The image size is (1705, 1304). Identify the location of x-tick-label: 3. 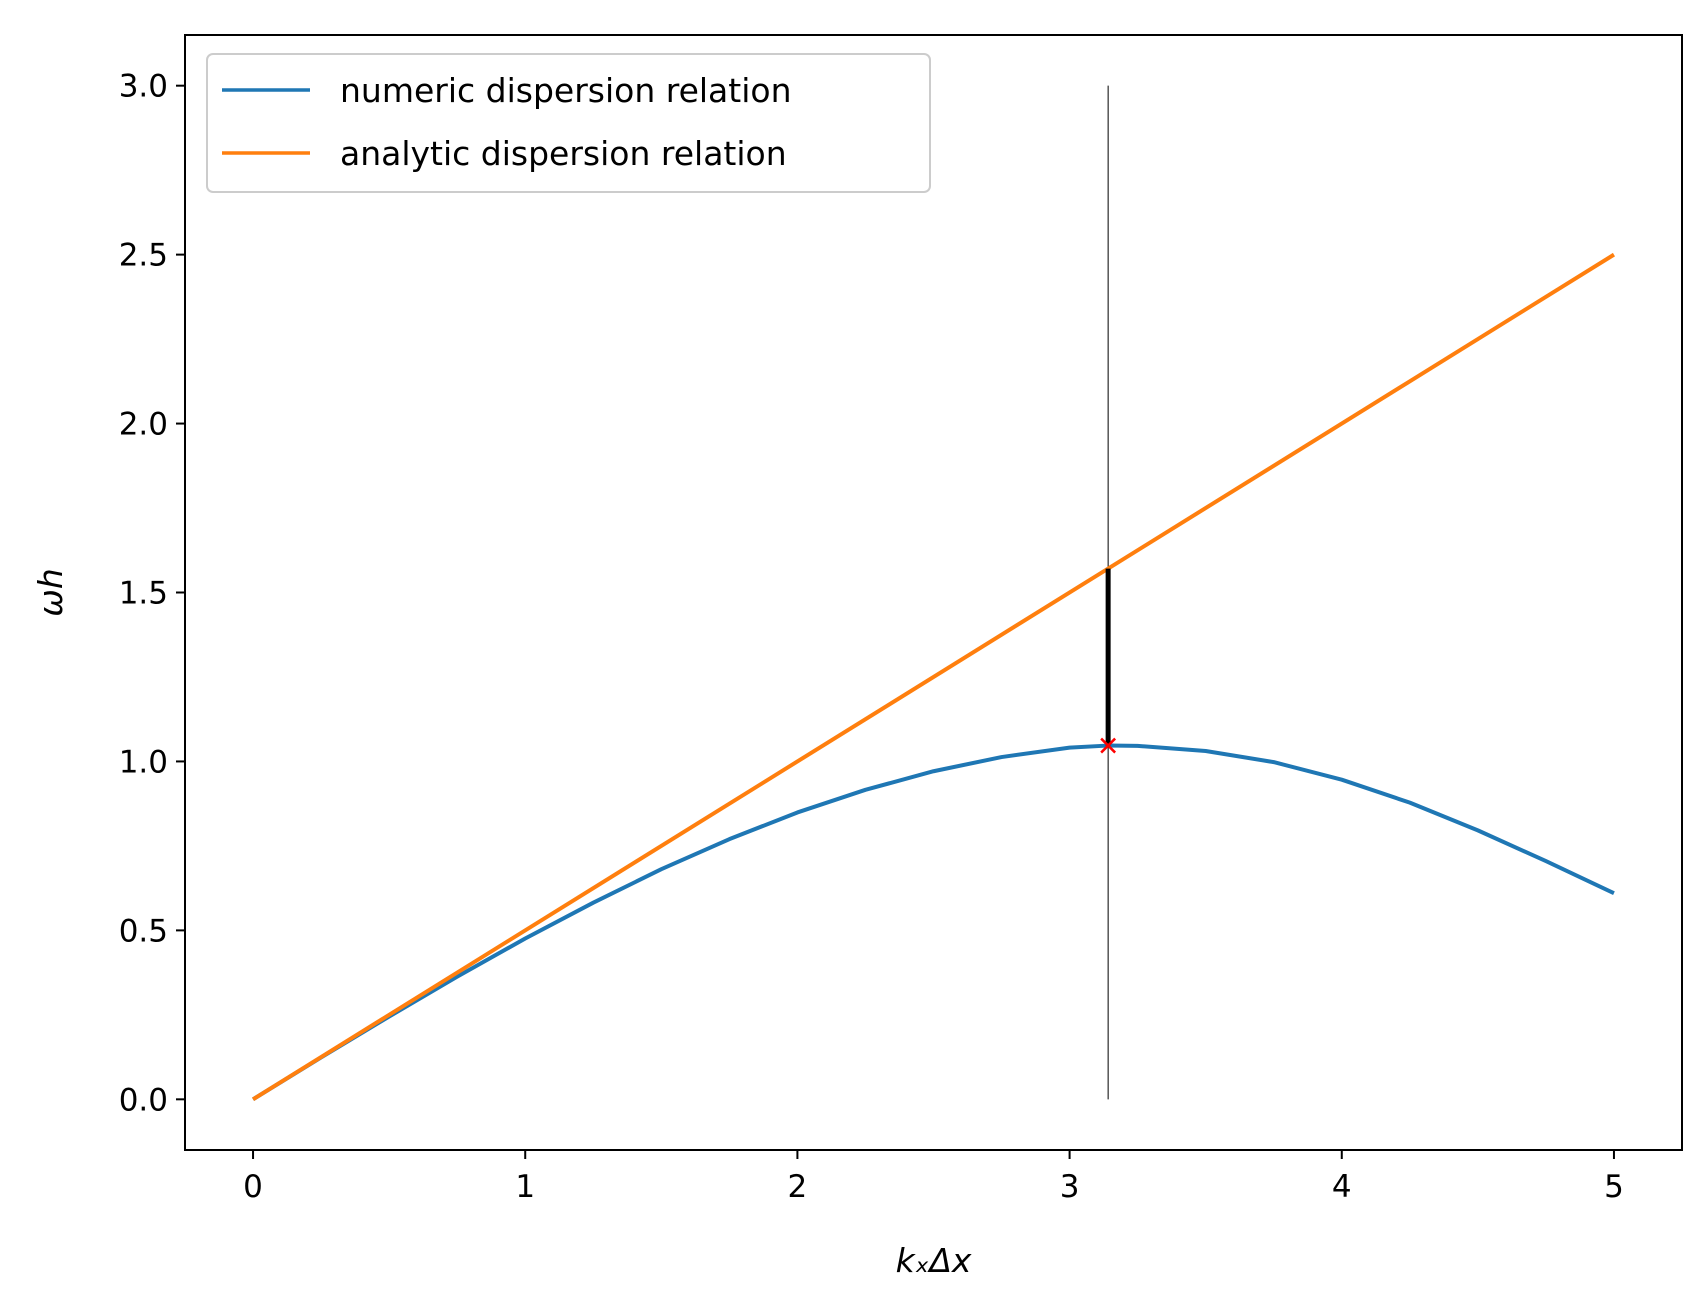
(1070, 1187).